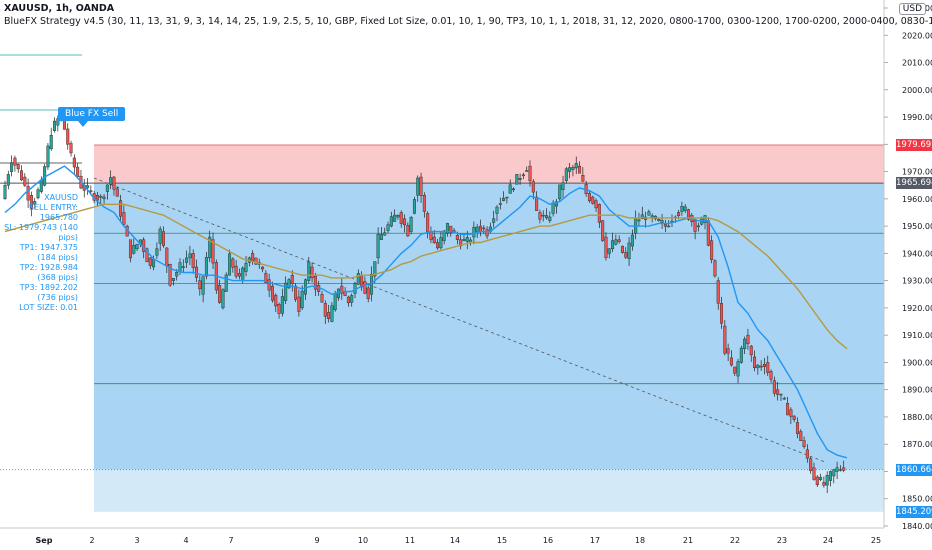 This screenshot has width=932, height=550. I want to click on time-tick-label: 10, so click(363, 540).